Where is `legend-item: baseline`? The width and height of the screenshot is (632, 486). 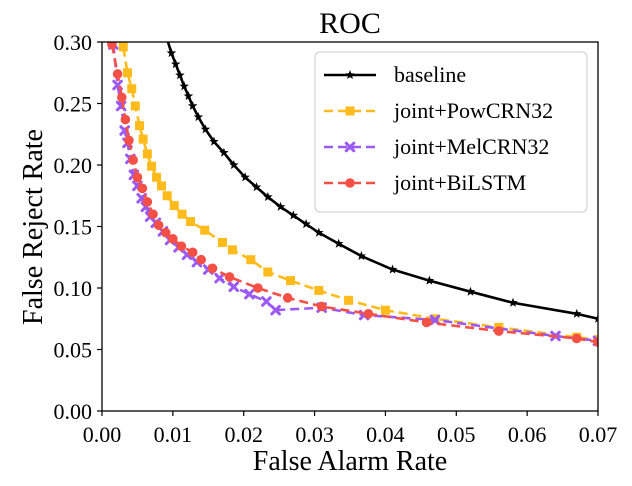
legend-item: baseline is located at coordinates (395, 74).